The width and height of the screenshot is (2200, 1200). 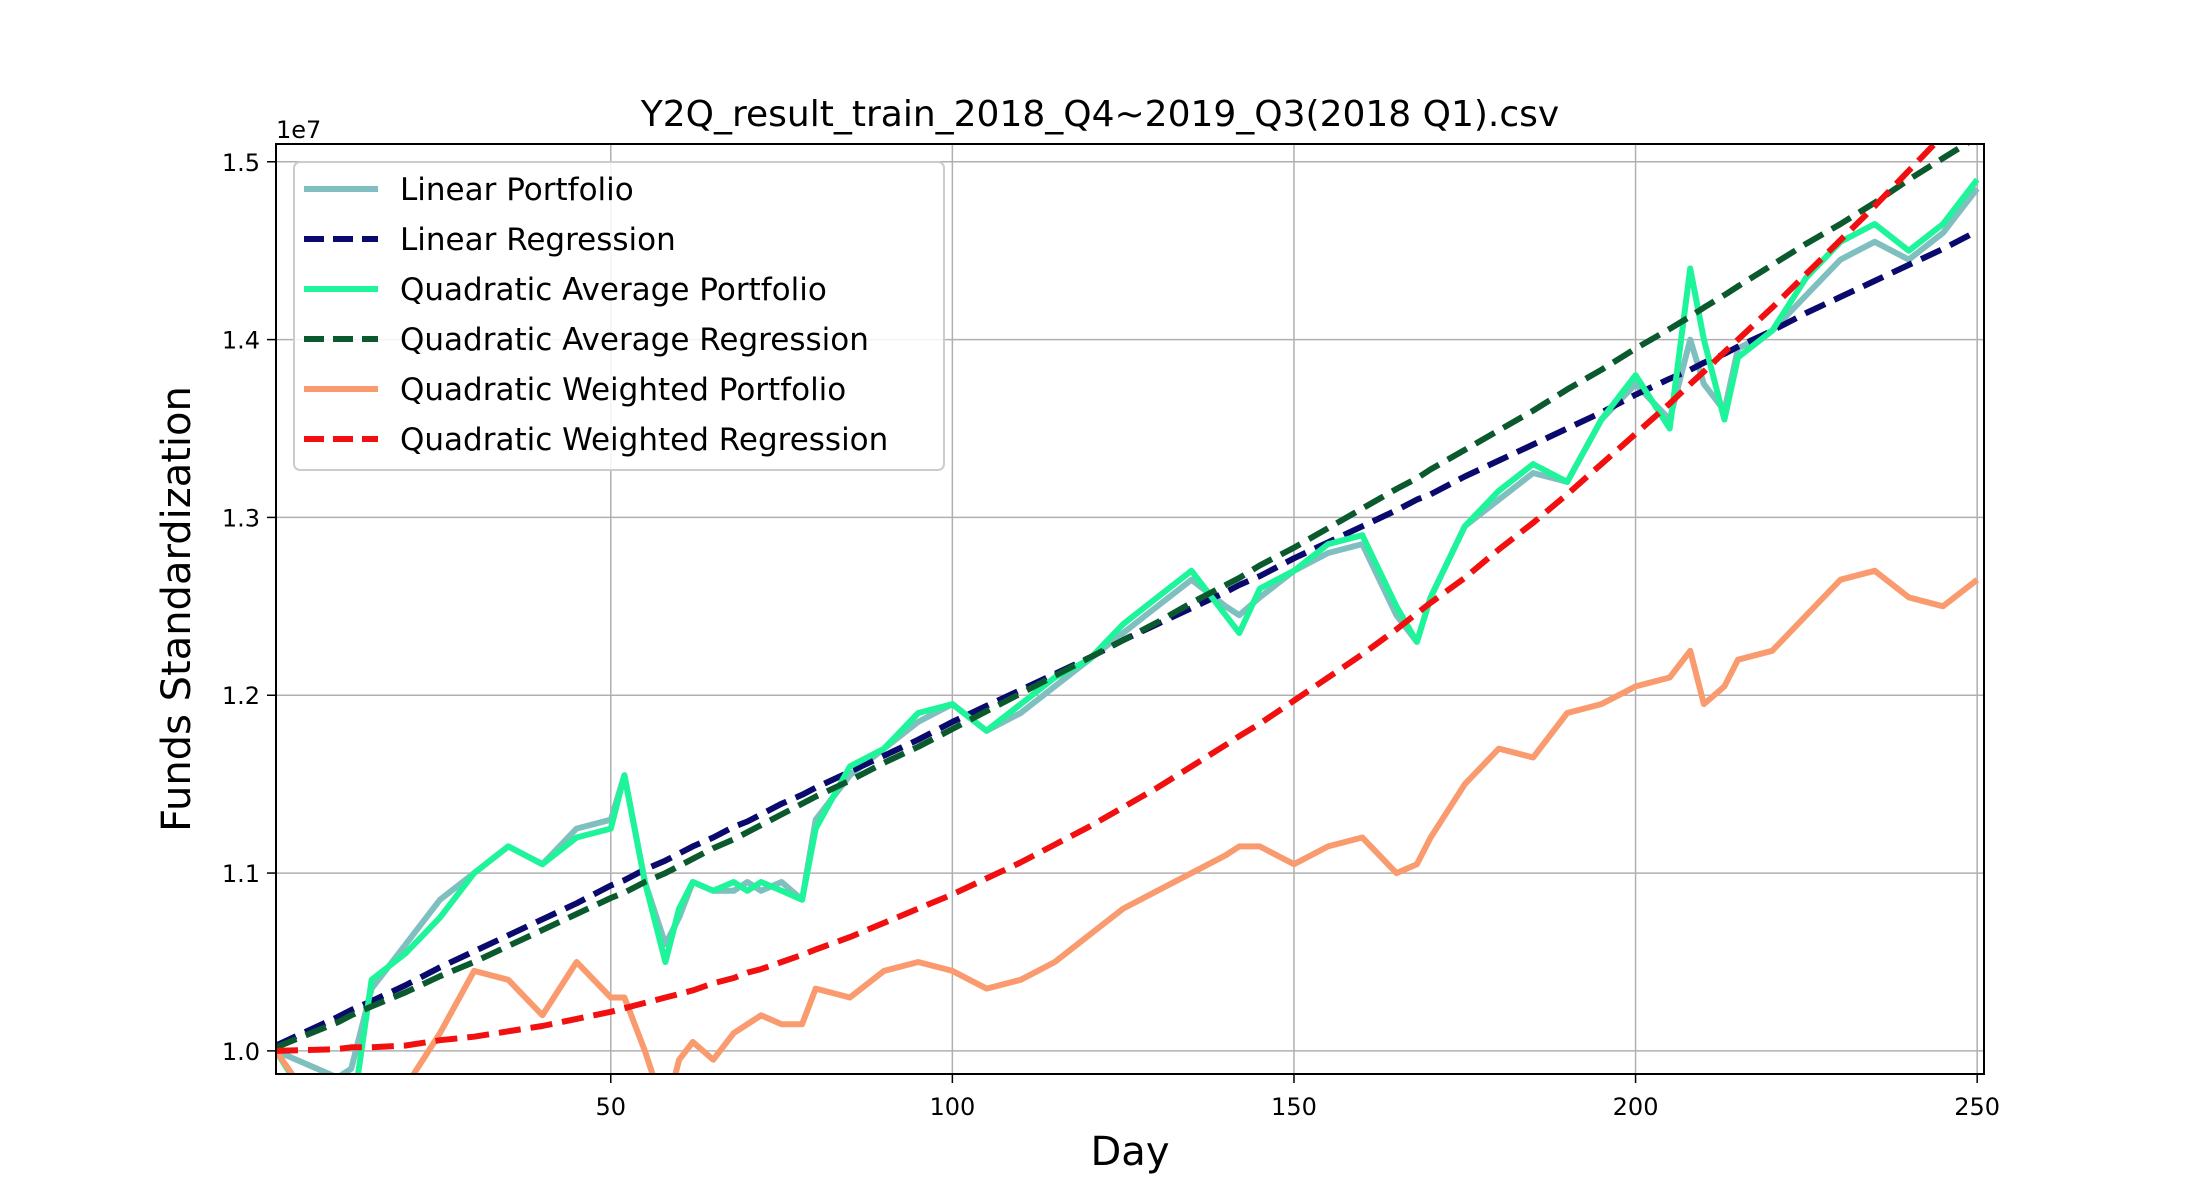 What do you see at coordinates (298, 130) in the screenshot?
I see `y-offset-label: 1e7` at bounding box center [298, 130].